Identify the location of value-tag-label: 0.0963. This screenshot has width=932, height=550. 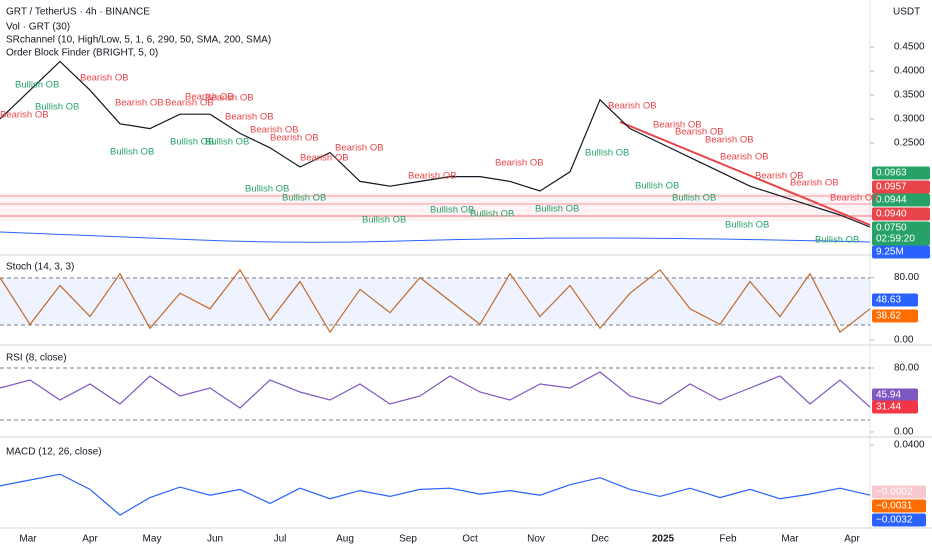
(891, 173).